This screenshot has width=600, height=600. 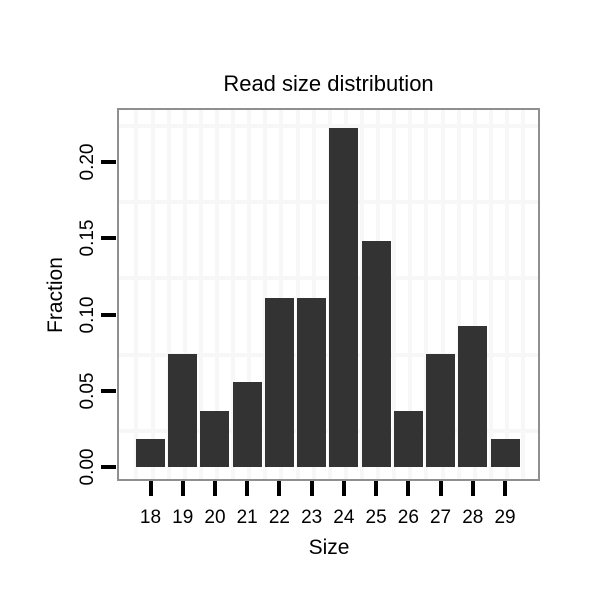 What do you see at coordinates (183, 517) in the screenshot?
I see `x-tick-label-19: 19` at bounding box center [183, 517].